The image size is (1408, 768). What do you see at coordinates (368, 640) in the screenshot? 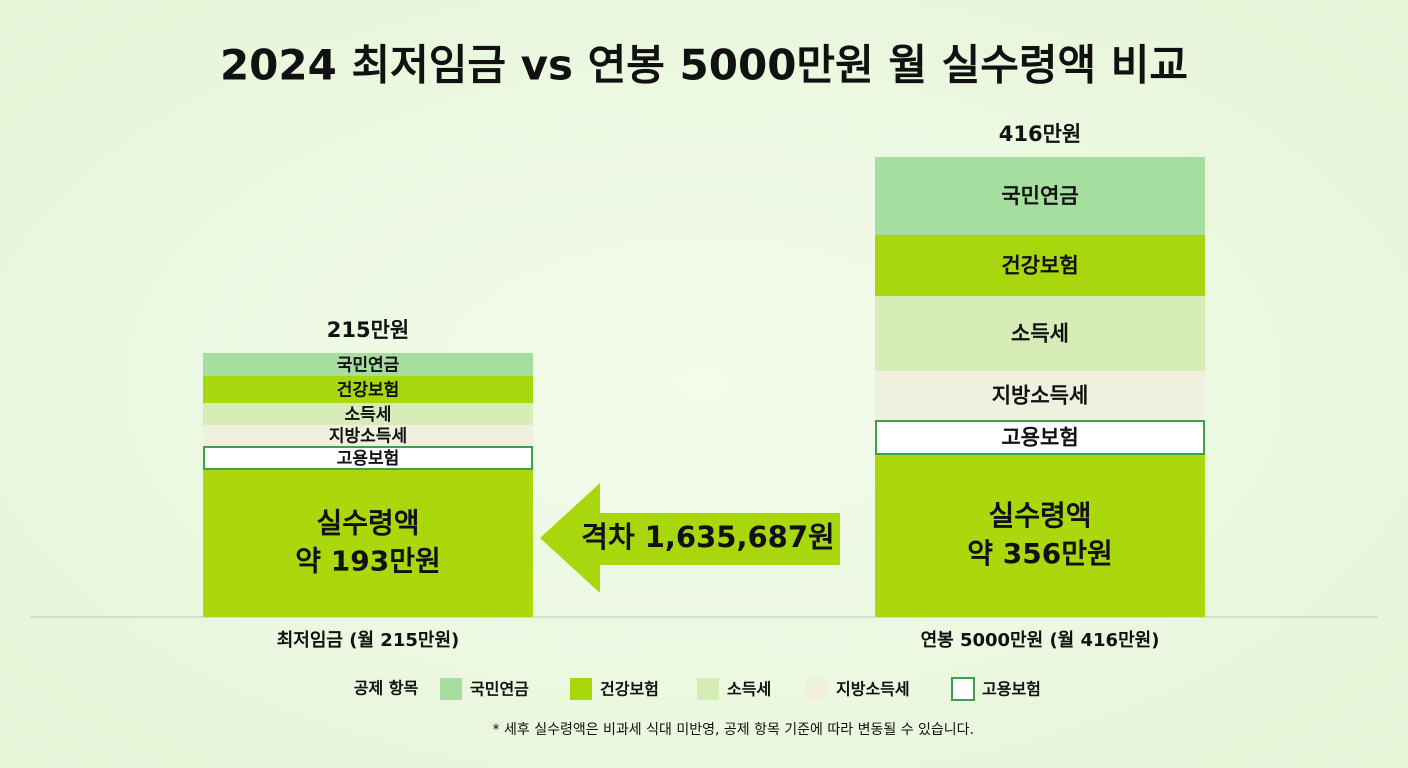
I see `bar-caption: 최저임금 (월 215만원)` at bounding box center [368, 640].